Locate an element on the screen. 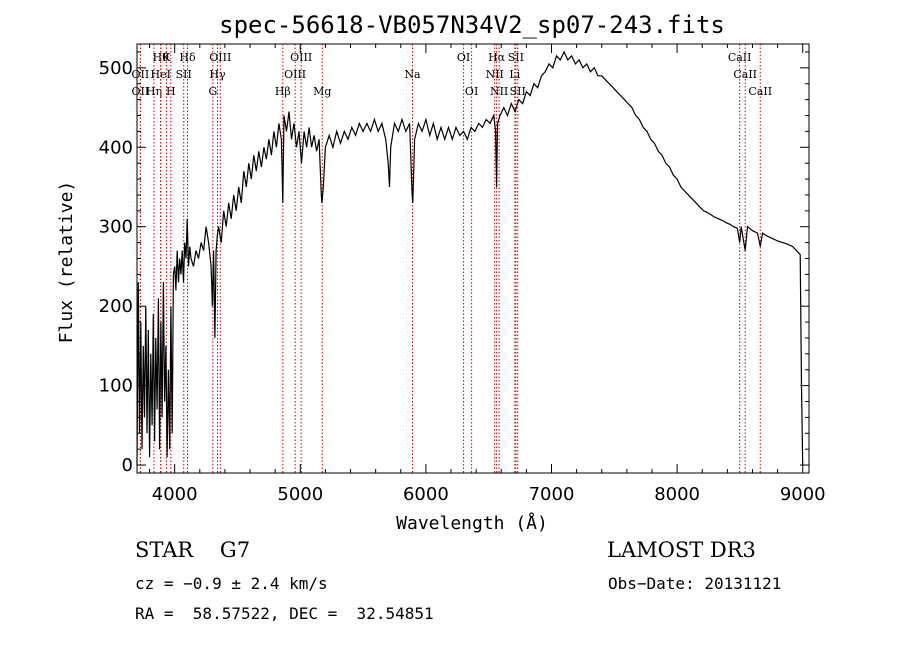 This screenshot has width=900, height=649. y-tick-label: 100 is located at coordinates (116, 386).